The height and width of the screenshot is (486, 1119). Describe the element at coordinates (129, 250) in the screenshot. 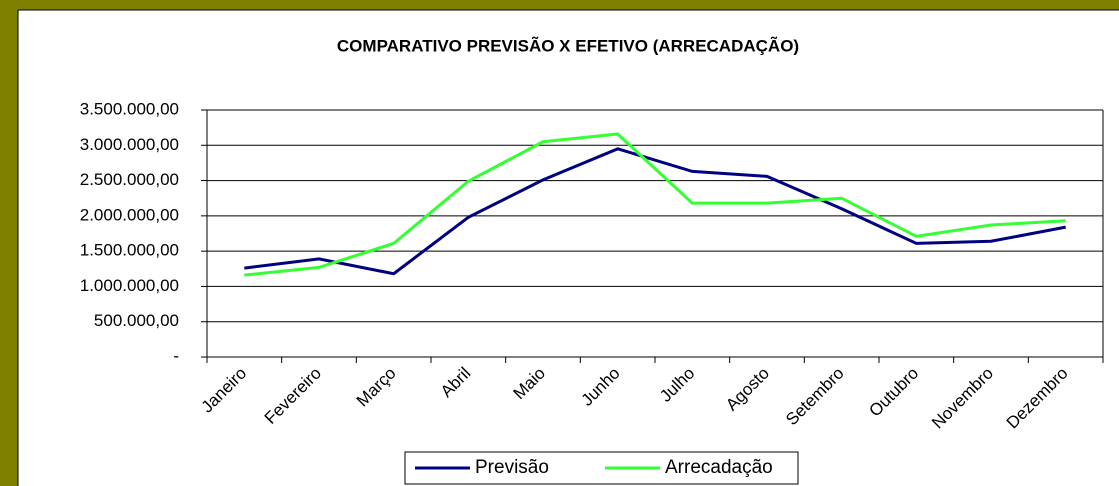

I see `y-tick-label: 1.500.000,00` at that location.